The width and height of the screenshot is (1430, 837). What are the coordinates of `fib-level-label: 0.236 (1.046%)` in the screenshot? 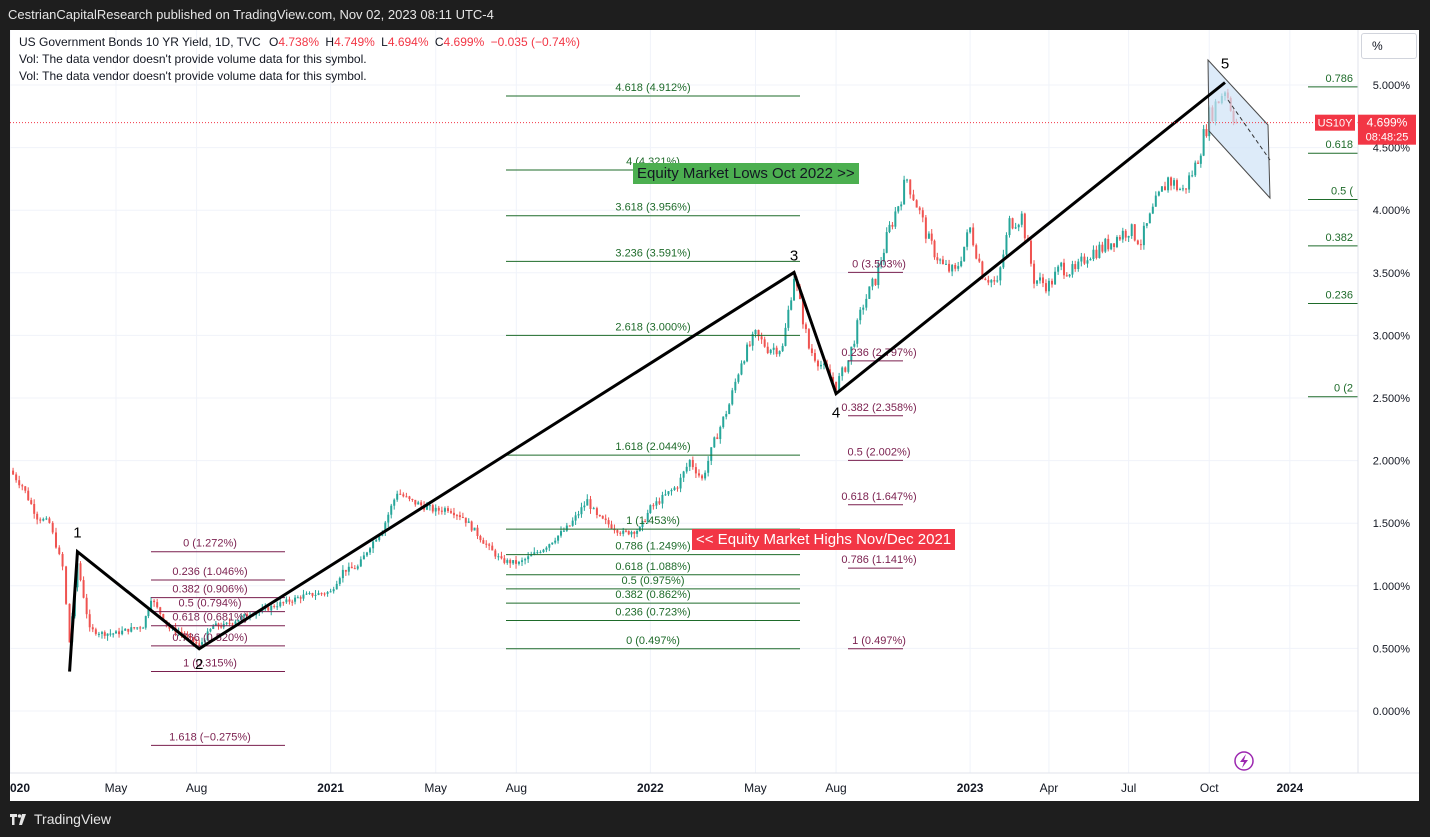 It's located at (209, 572).